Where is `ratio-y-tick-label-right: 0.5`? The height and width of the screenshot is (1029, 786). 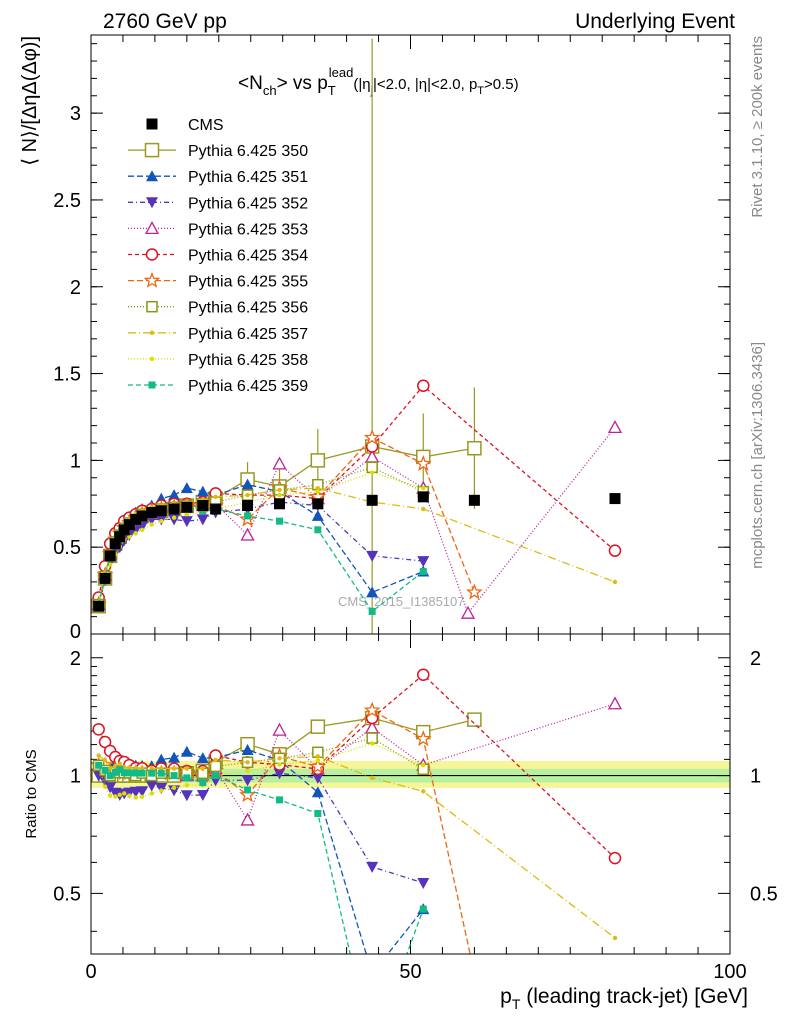
ratio-y-tick-label-right: 0.5 is located at coordinates (764, 894).